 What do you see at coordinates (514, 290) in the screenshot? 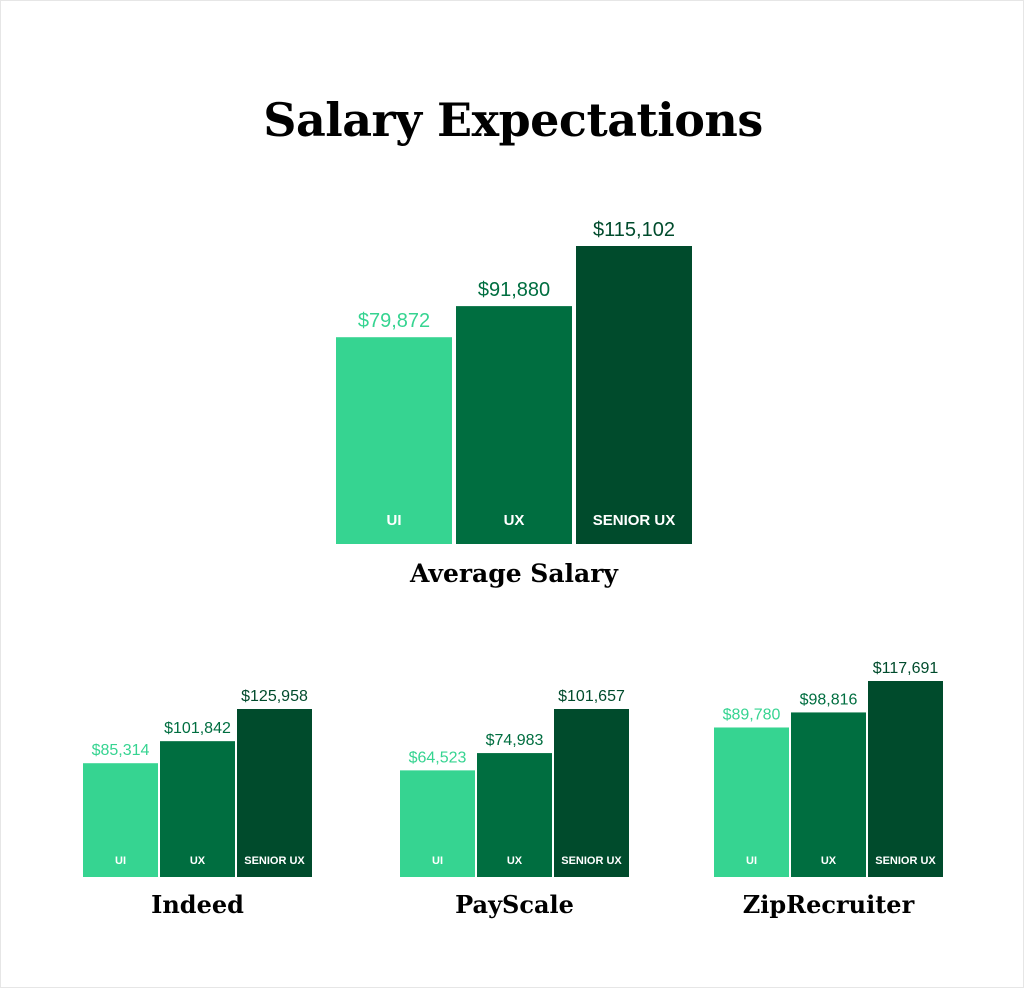
I see `value-label-average-salary-ux: $91,880` at bounding box center [514, 290].